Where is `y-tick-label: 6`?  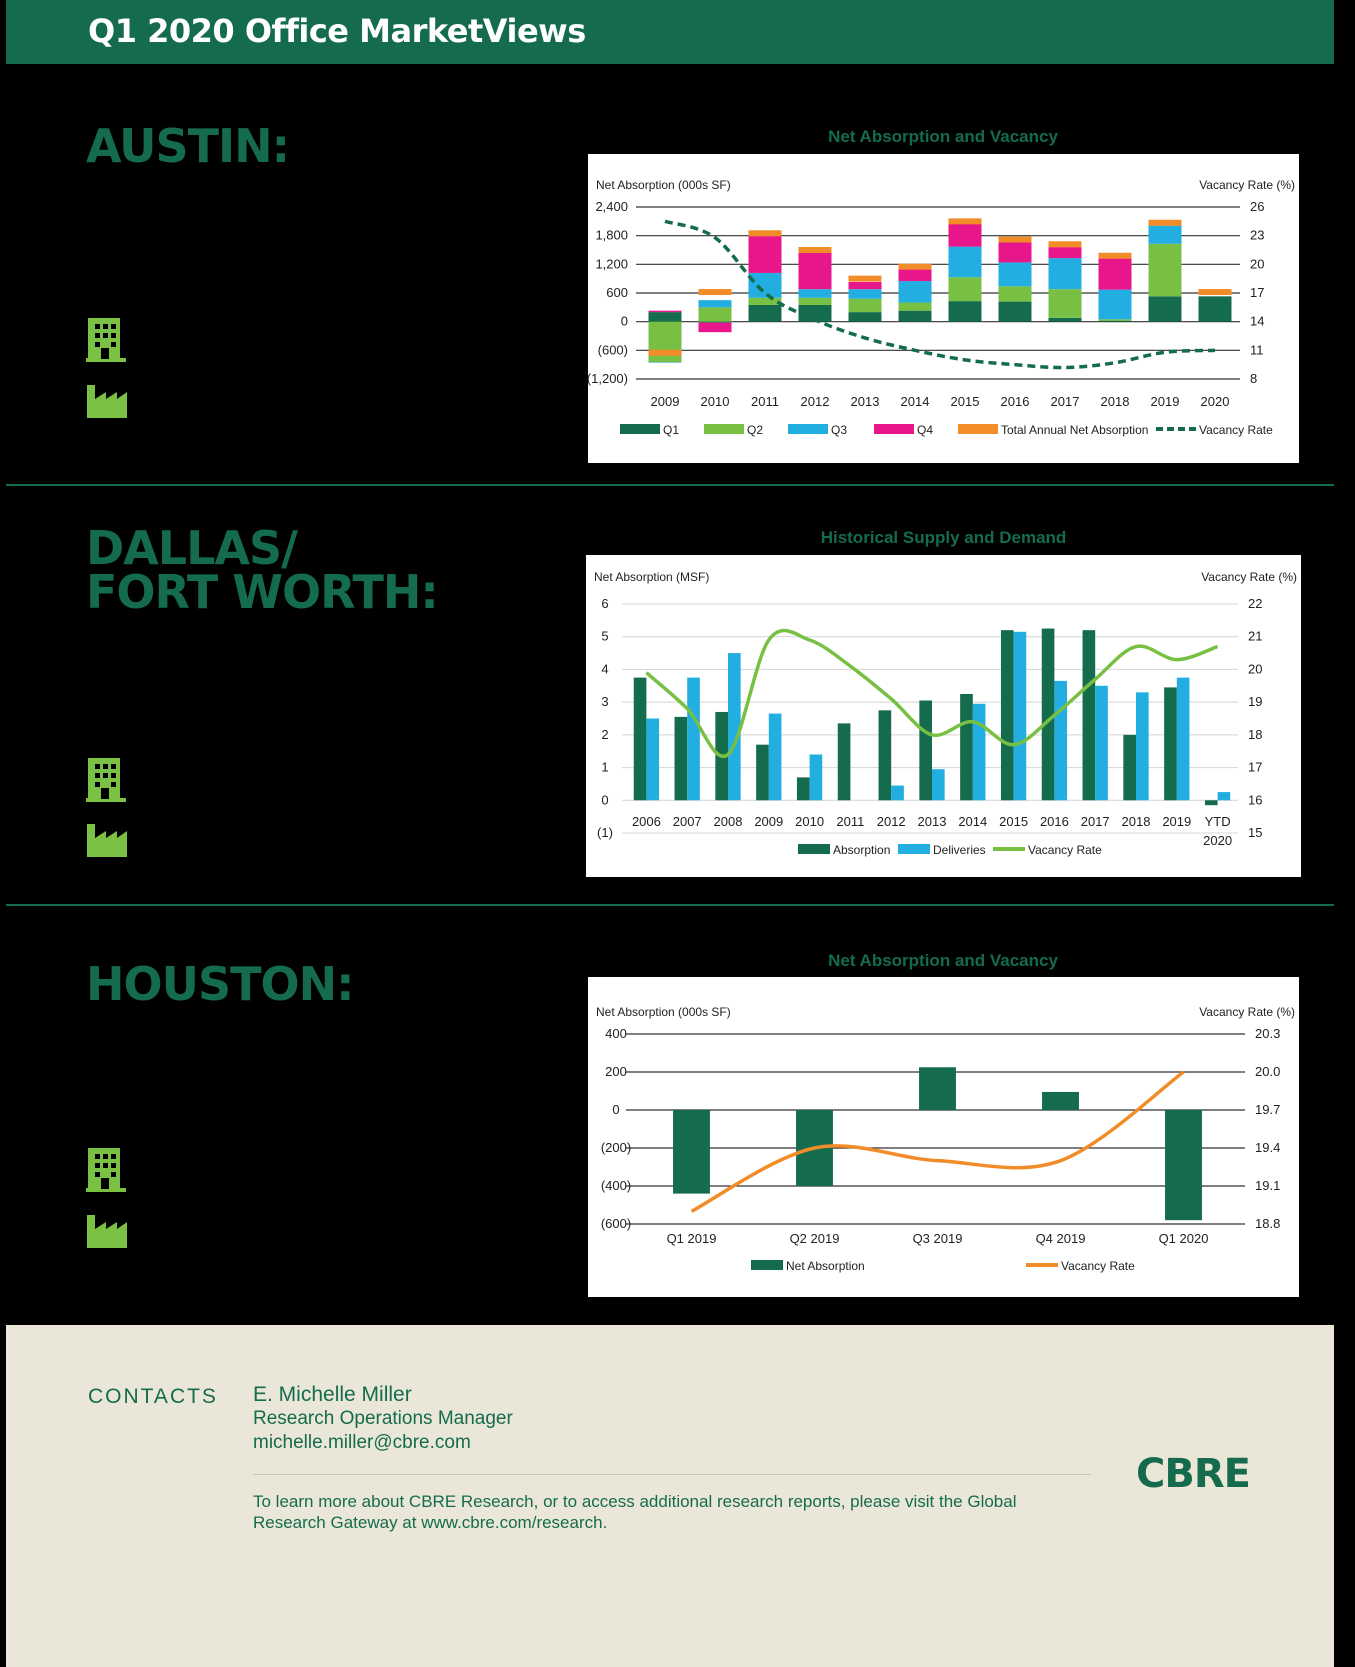
y-tick-label: 6 is located at coordinates (604, 603).